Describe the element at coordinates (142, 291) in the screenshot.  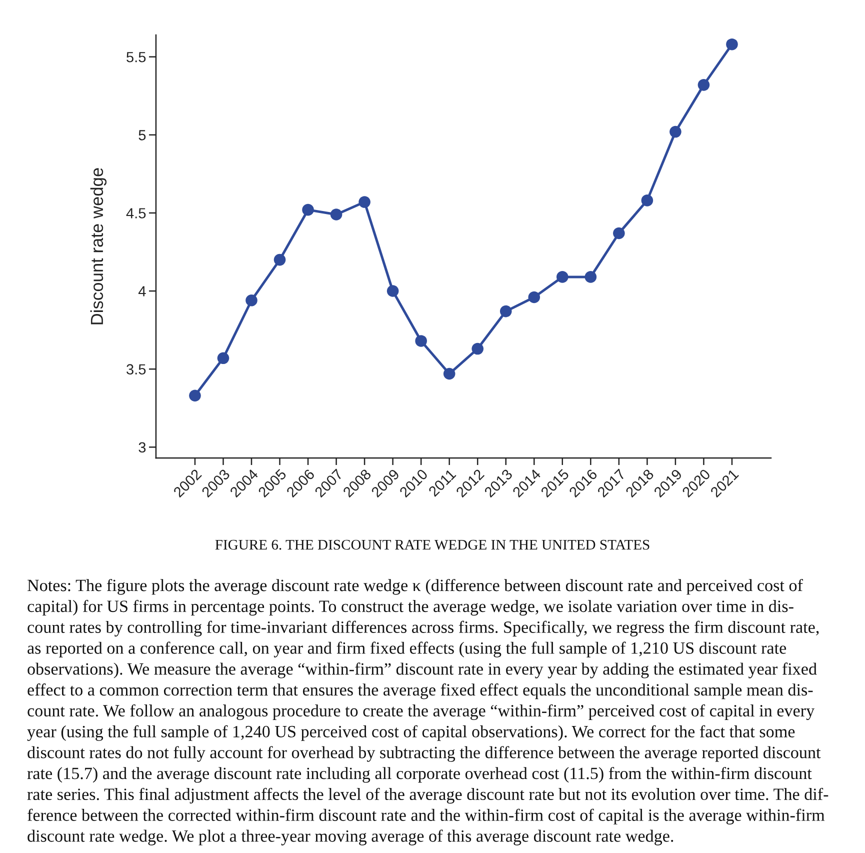
I see `y-tick-label: 4` at that location.